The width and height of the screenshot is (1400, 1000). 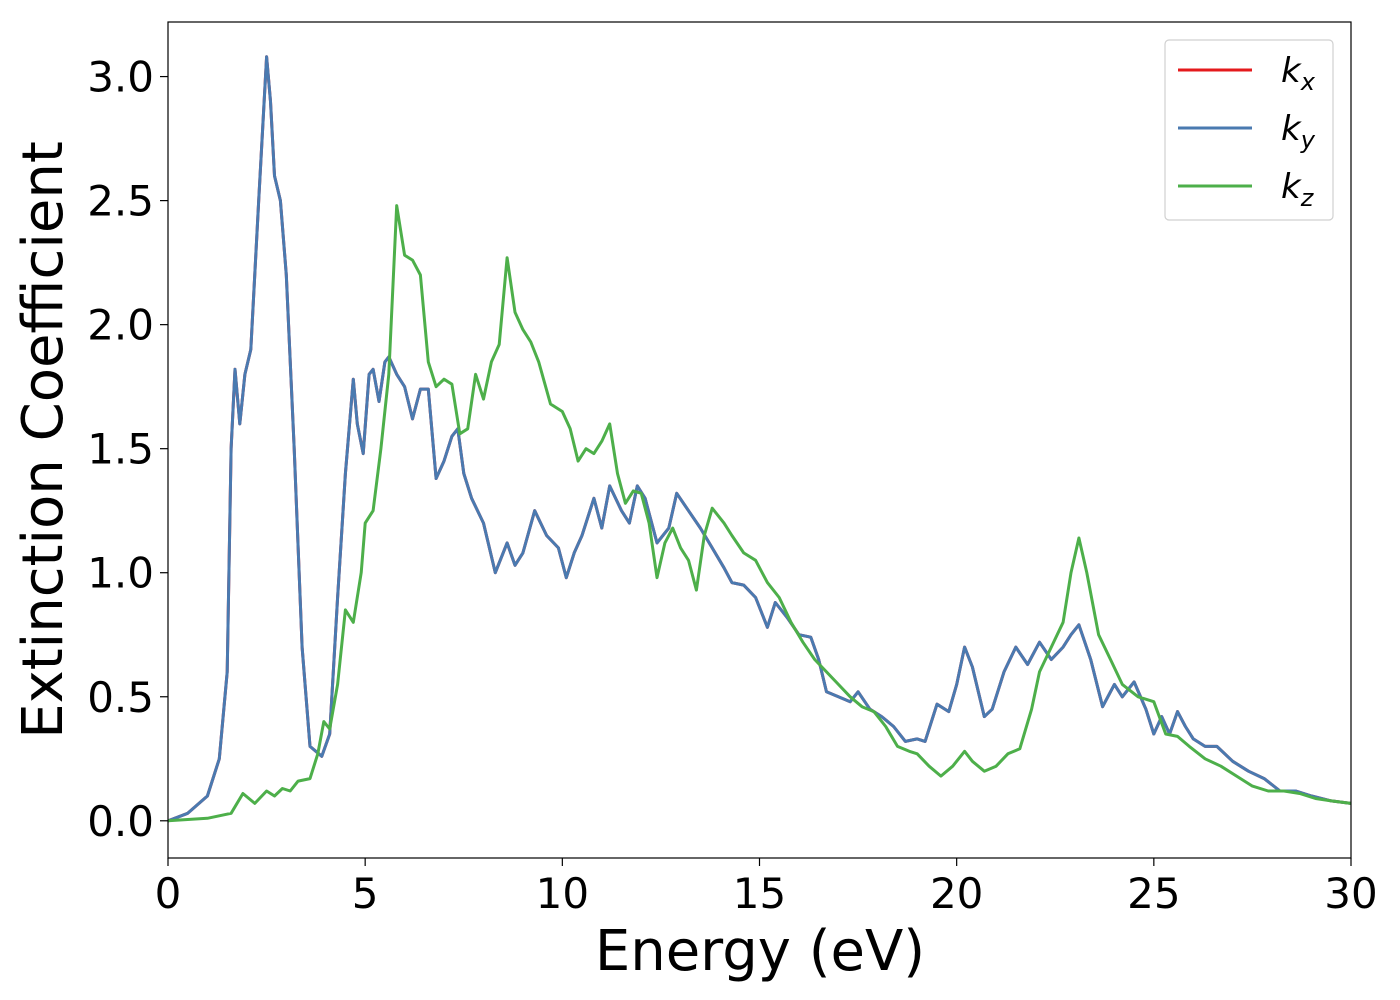 I want to click on x-axis: 0 5 10 15 20 25 30, so click(x=766, y=888).